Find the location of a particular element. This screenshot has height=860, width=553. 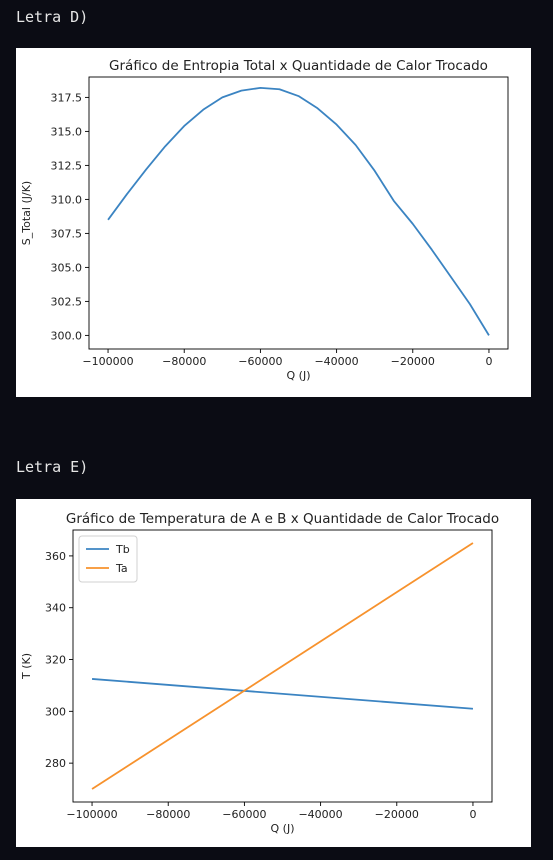

legend-label-ta: Ta is located at coordinates (121, 568).